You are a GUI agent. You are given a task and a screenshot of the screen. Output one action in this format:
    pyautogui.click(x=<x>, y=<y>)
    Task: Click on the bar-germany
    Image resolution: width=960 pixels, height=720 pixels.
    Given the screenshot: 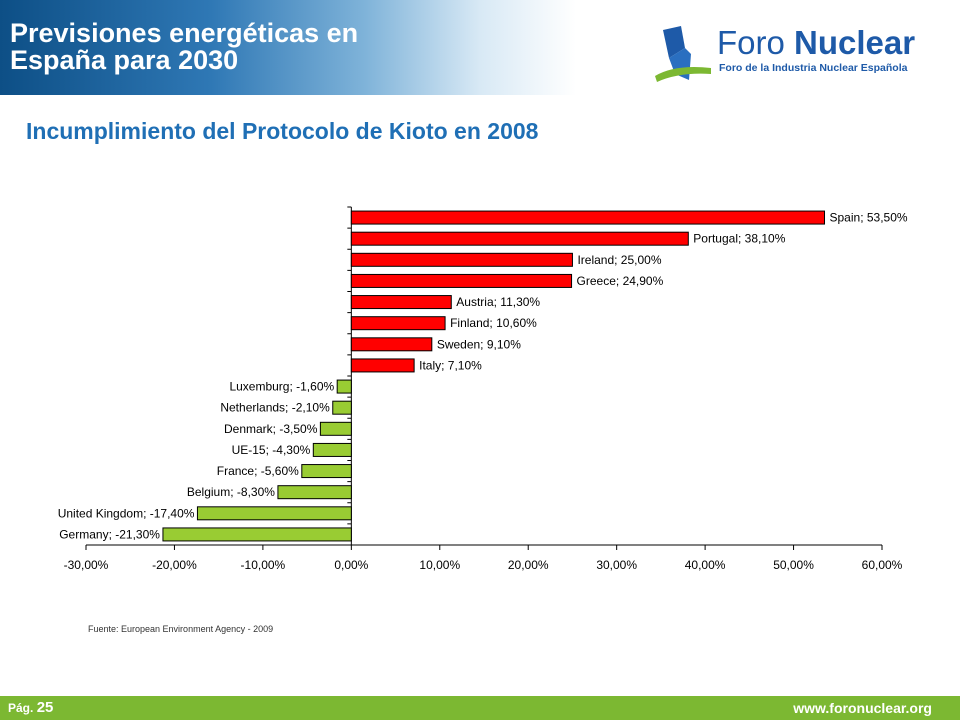 What is the action you would take?
    pyautogui.click(x=257, y=534)
    